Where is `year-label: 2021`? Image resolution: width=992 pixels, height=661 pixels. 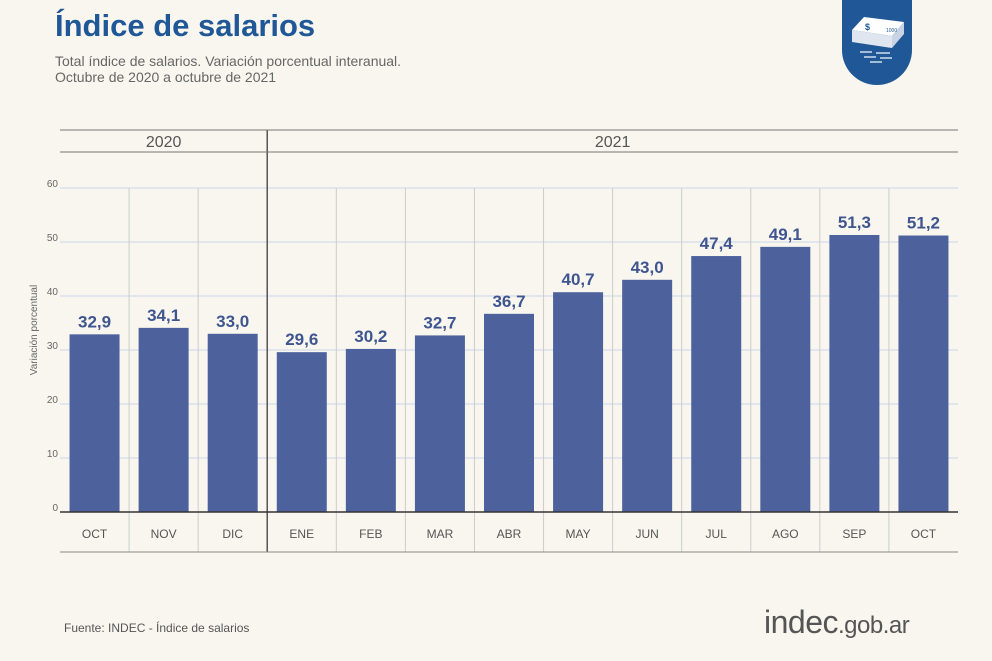
year-label: 2021 is located at coordinates (613, 142).